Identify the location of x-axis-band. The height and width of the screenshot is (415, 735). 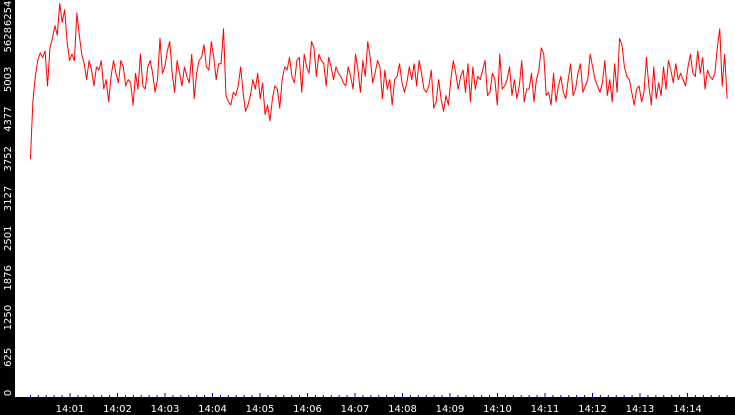
(367, 406).